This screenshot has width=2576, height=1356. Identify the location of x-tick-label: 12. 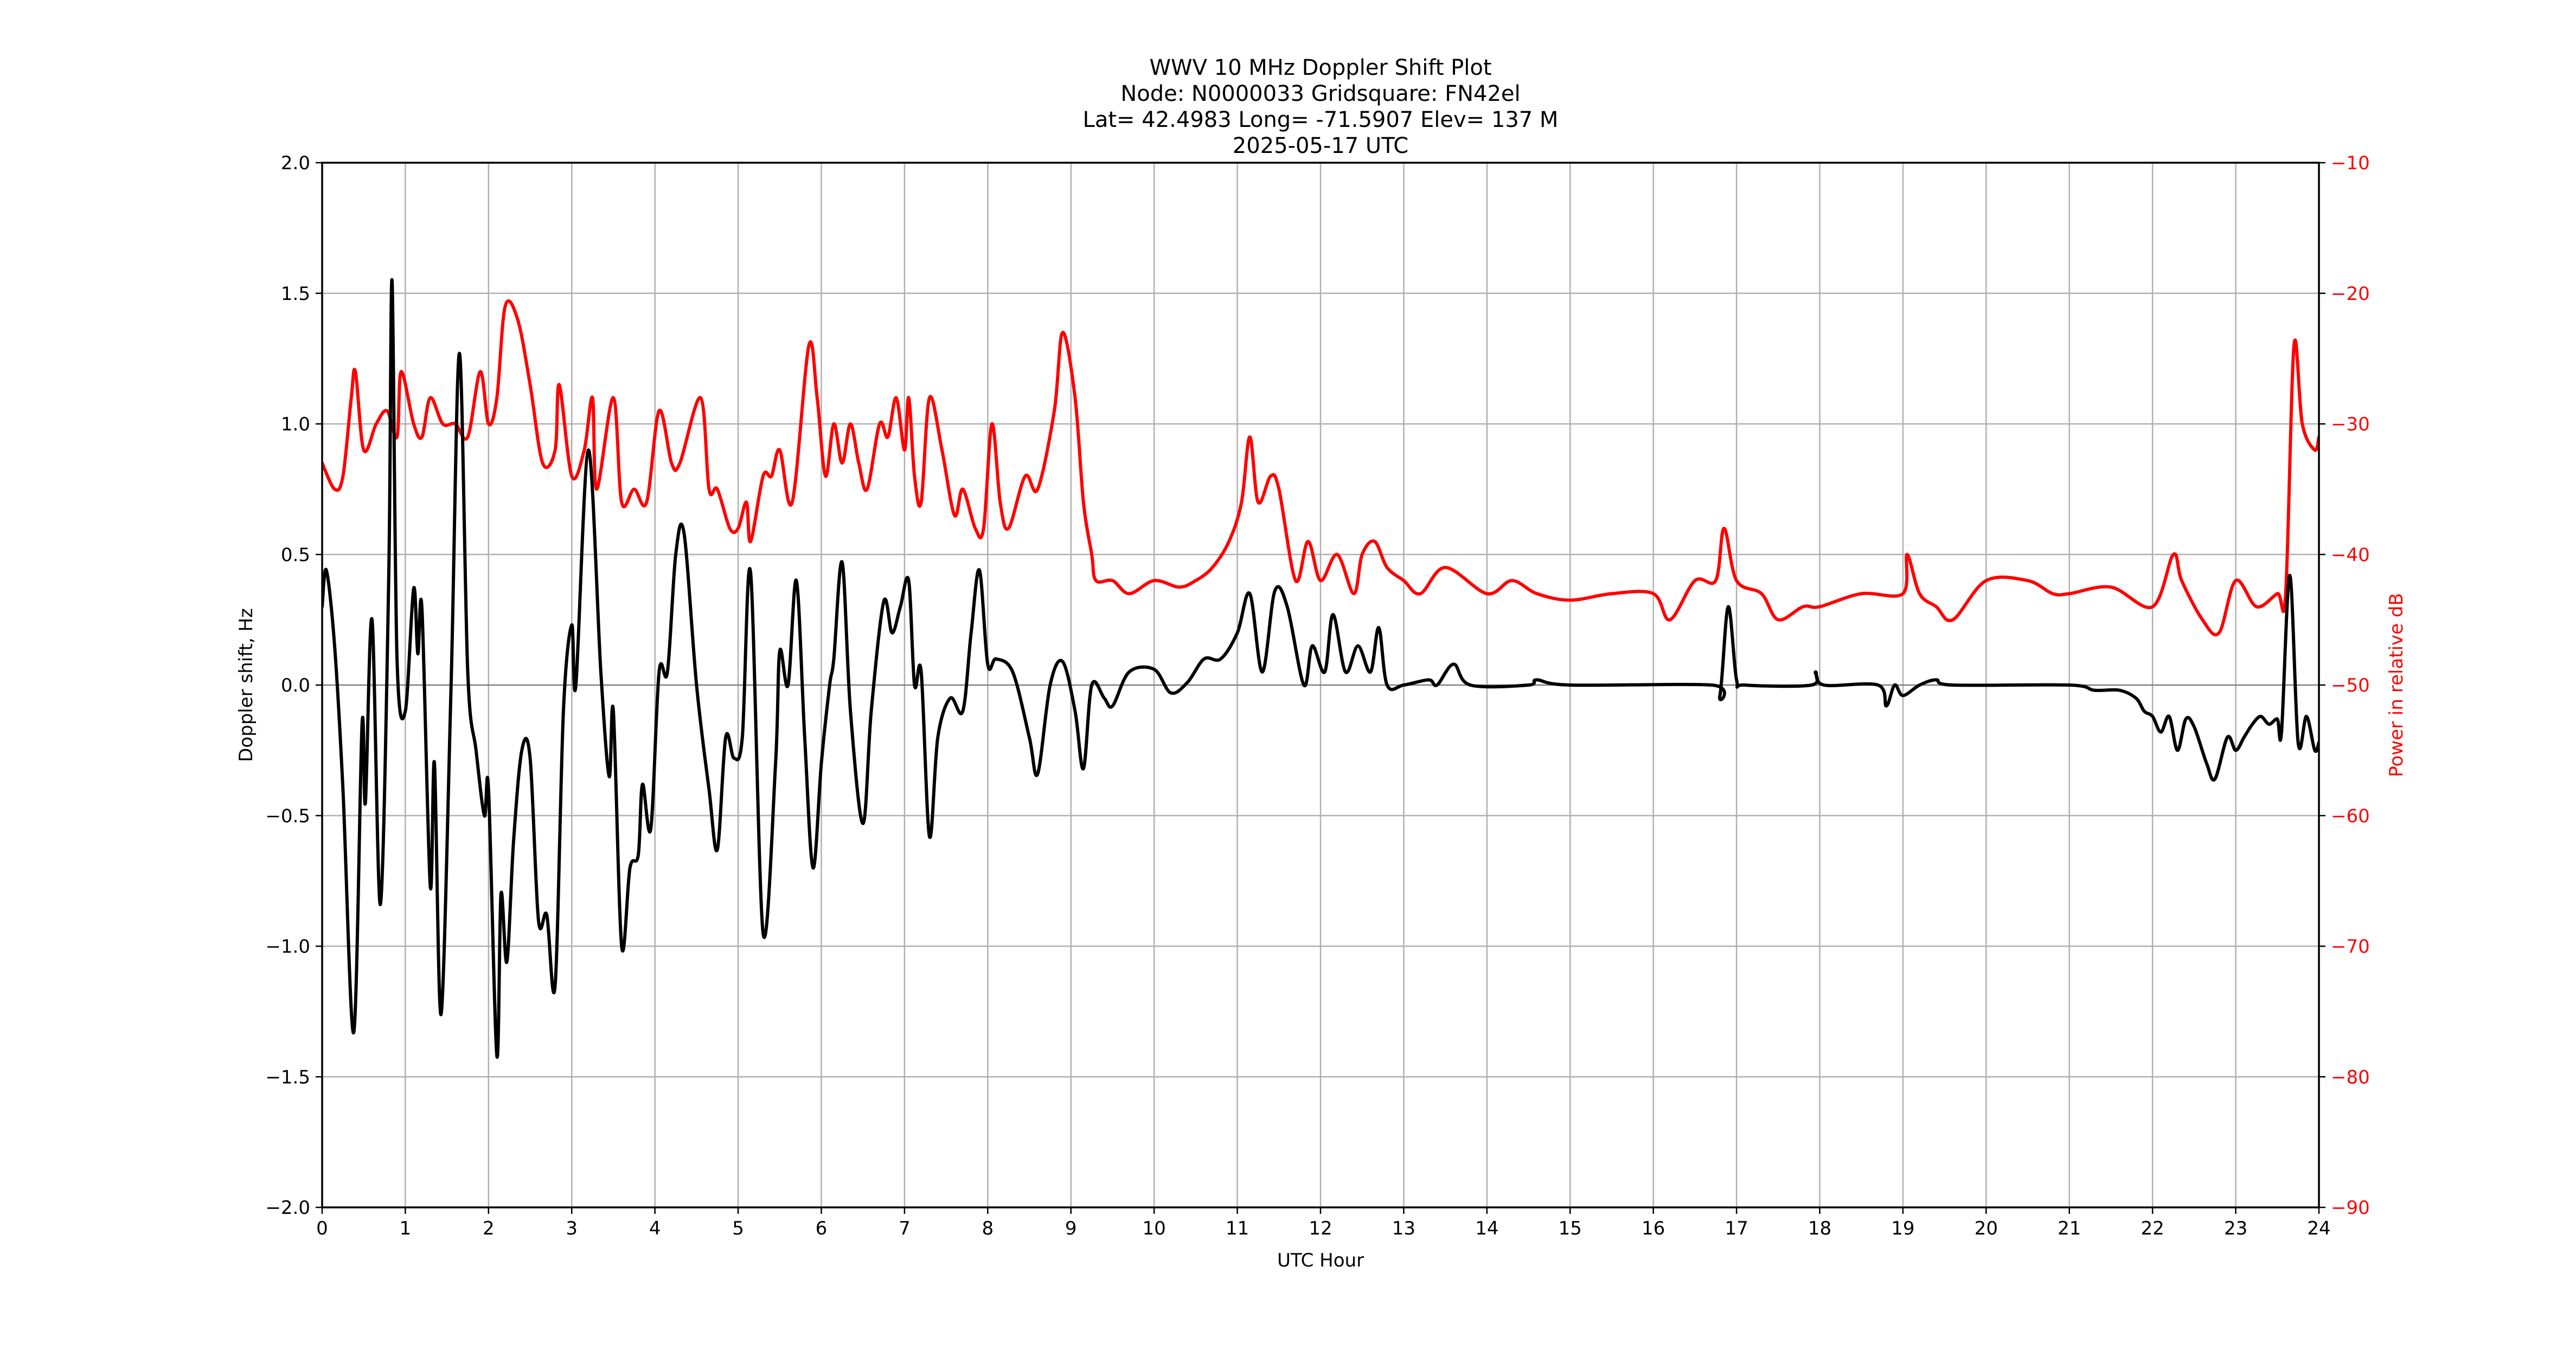
(1320, 1228).